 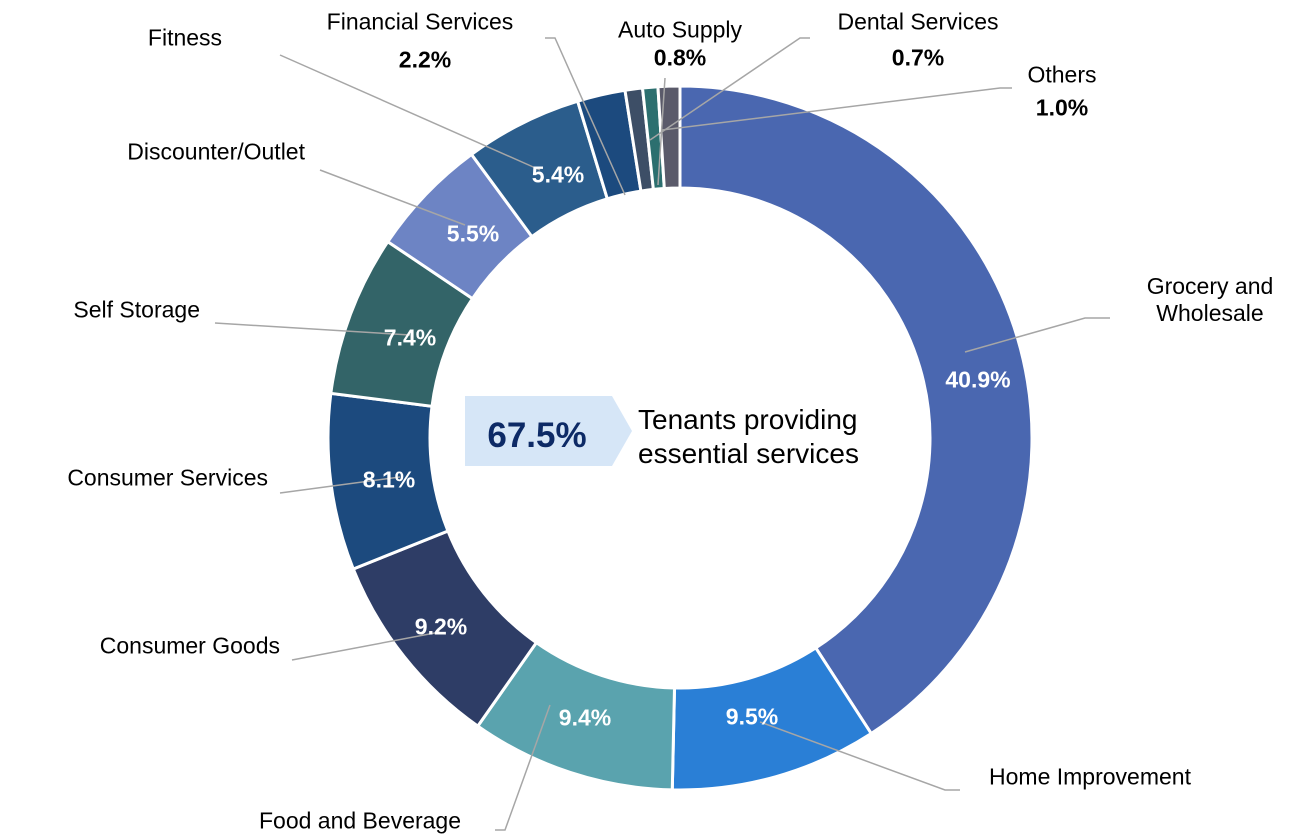 I want to click on center-value: 67.5%, so click(x=537, y=435).